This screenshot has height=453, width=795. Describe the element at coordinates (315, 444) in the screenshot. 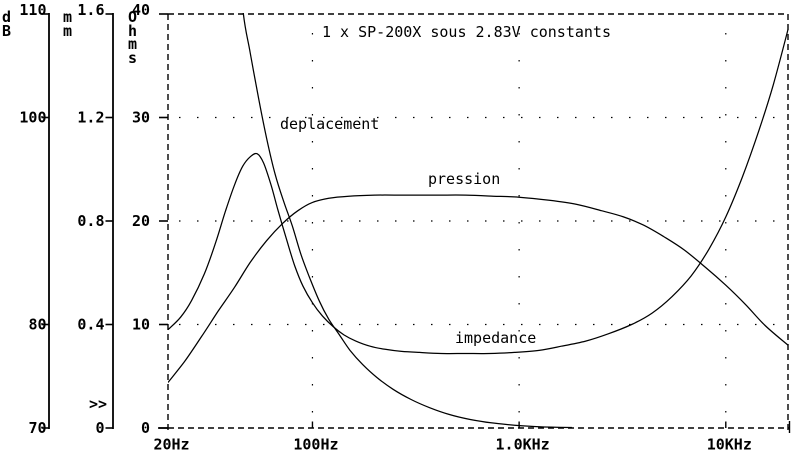

I see `x-tick-label-100Hz: 100Hz` at that location.